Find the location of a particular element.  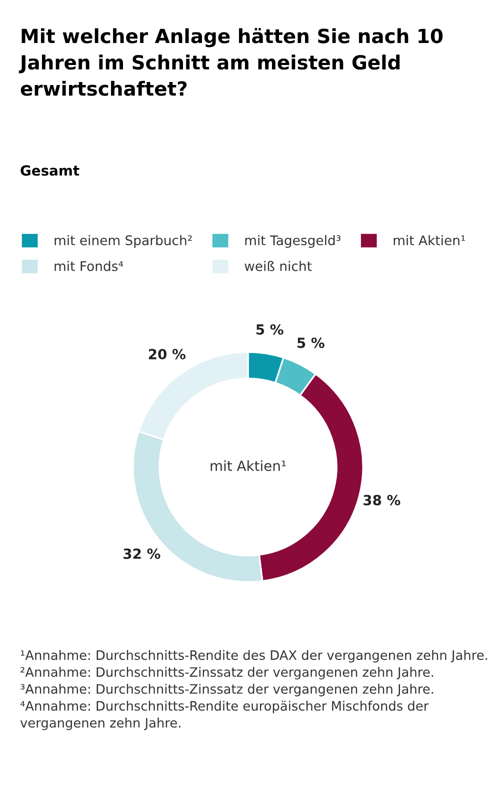

legend-label: weiß nicht is located at coordinates (278, 266).